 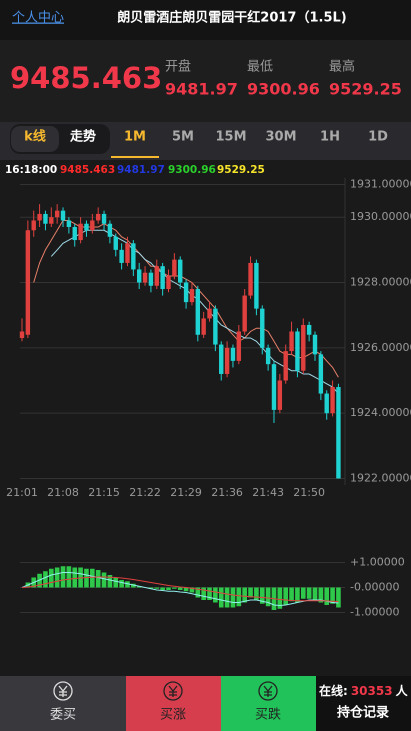 I want to click on info-value: 16:18:00, so click(x=31, y=170).